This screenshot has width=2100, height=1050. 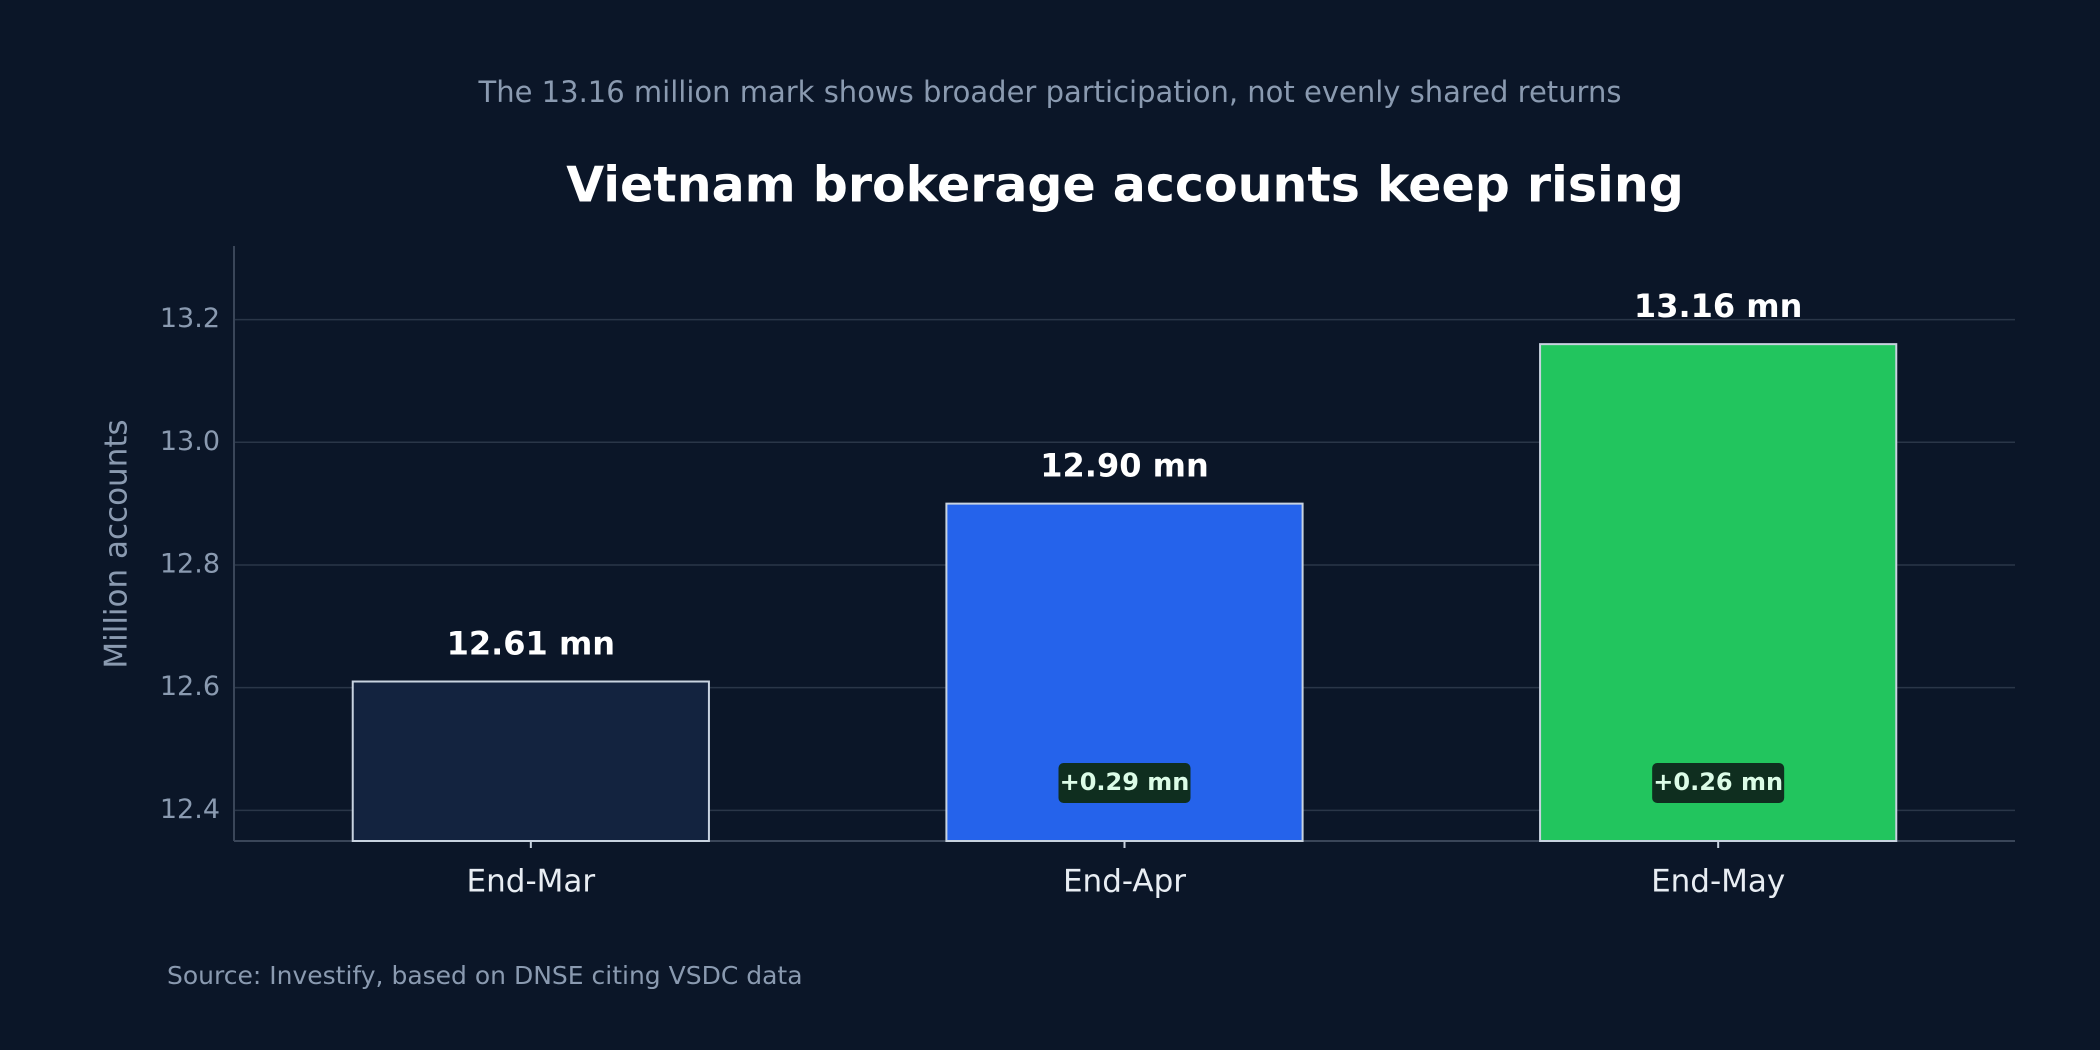 I want to click on value-label: 12.90 mn, so click(x=1124, y=466).